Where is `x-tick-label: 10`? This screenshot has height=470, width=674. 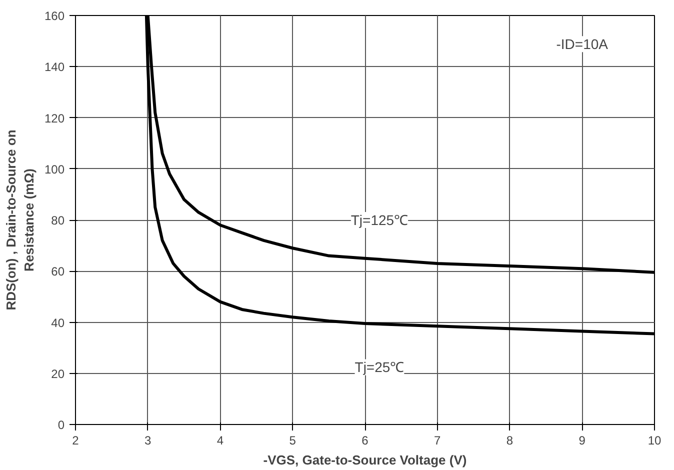 x-tick-label: 10 is located at coordinates (655, 441).